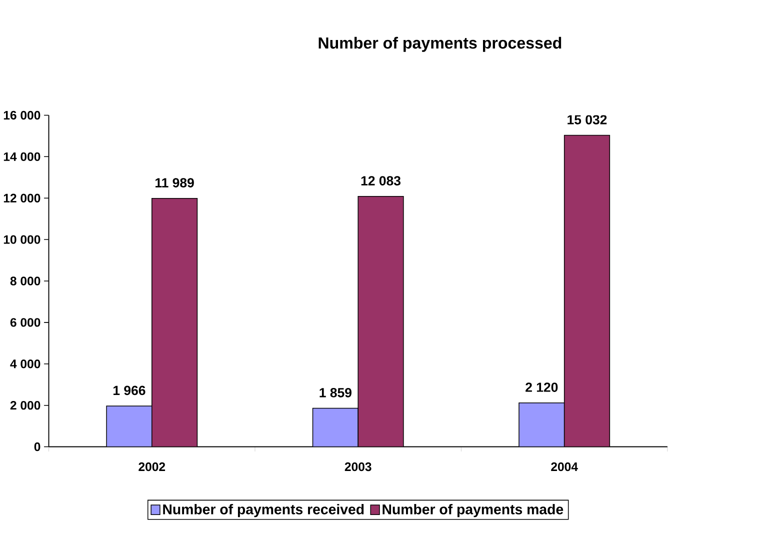 The height and width of the screenshot is (560, 780). What do you see at coordinates (542, 387) in the screenshot?
I see `data-label: 2 120` at bounding box center [542, 387].